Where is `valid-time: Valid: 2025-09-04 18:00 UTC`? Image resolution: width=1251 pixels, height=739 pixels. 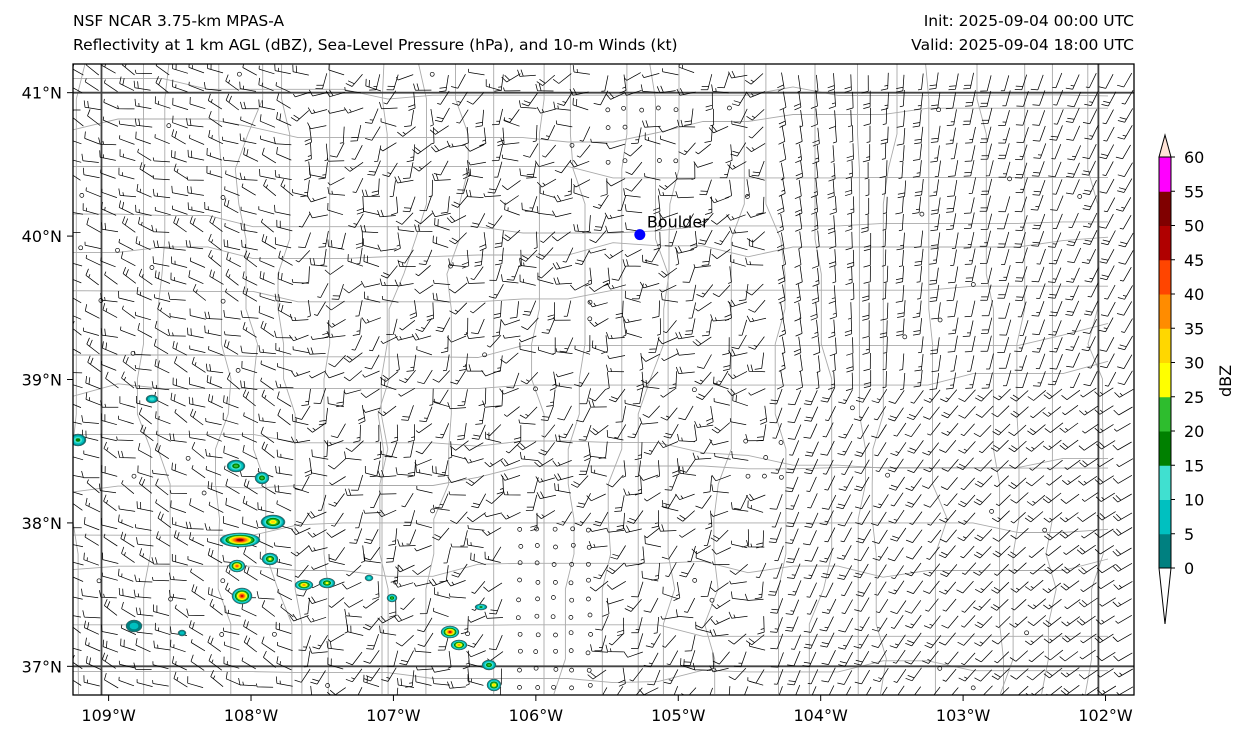
valid-time: Valid: 2025-09-04 18:00 UTC is located at coordinates (1022, 45).